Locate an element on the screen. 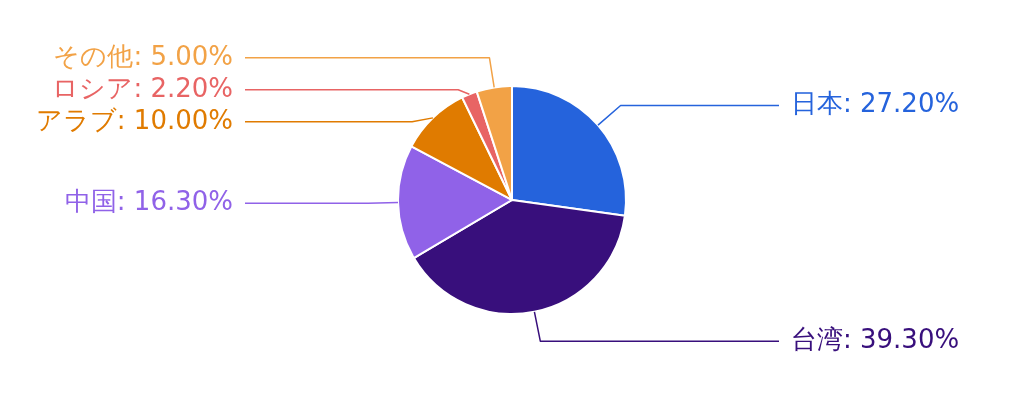 This screenshot has width=1024, height=402. slice-label: 日本: 27.20% is located at coordinates (875, 103).